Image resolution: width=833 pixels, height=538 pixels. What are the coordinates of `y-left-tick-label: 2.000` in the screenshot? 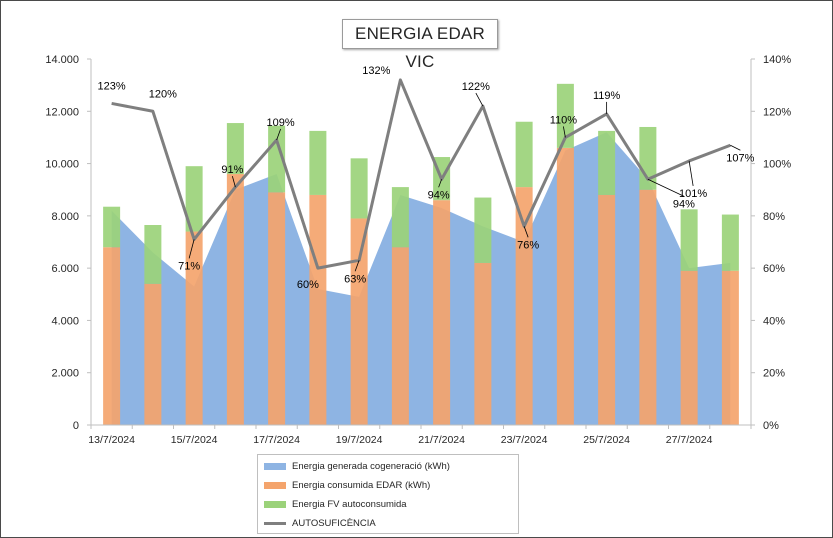 It's located at (65, 374).